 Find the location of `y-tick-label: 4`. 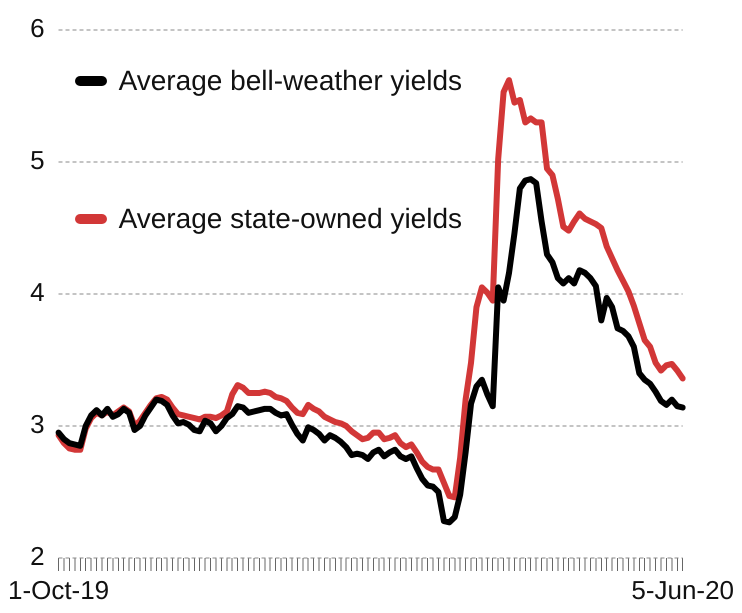

y-tick-label: 4 is located at coordinates (37, 292).